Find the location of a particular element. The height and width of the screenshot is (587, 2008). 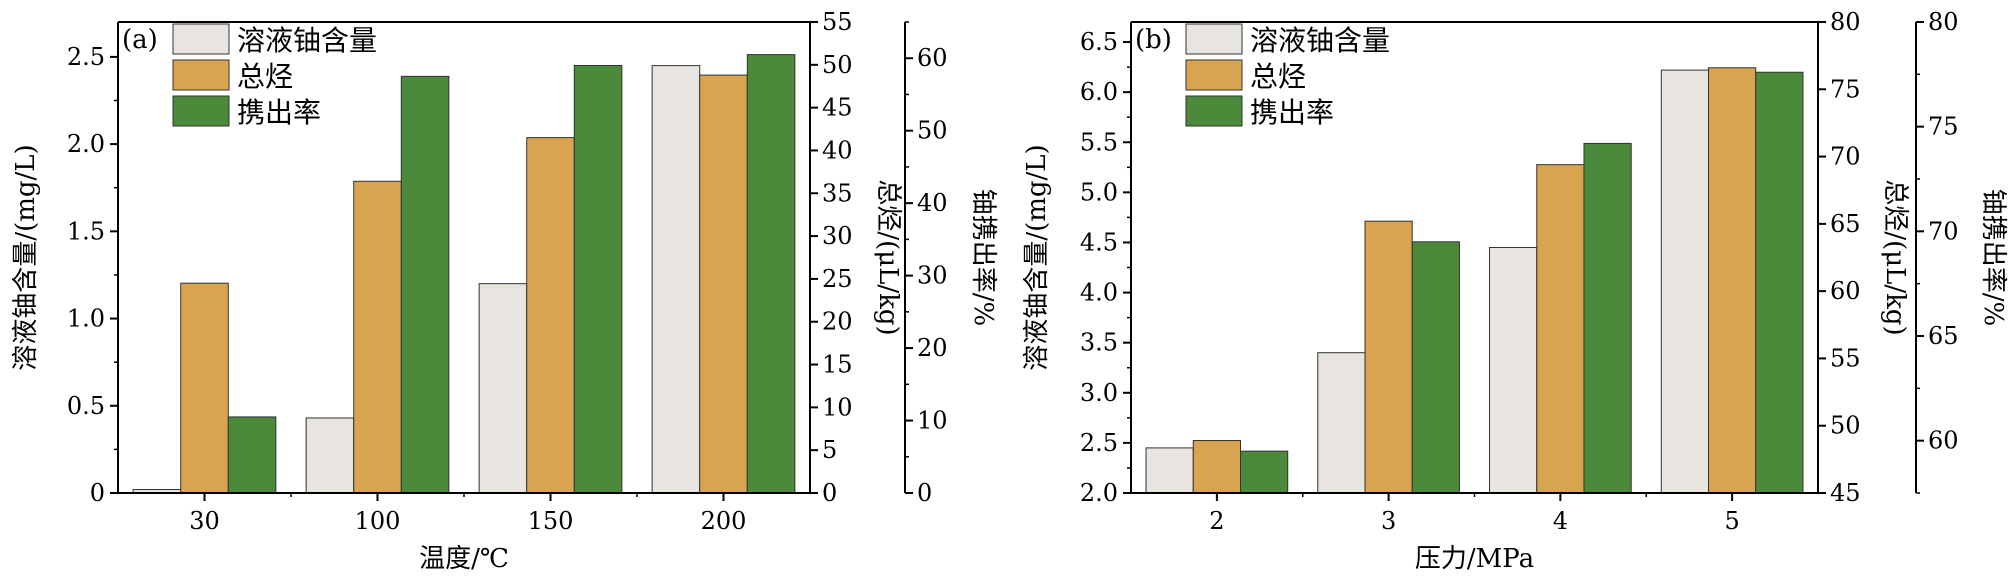

y3-tick-label: 0 is located at coordinates (924, 493).